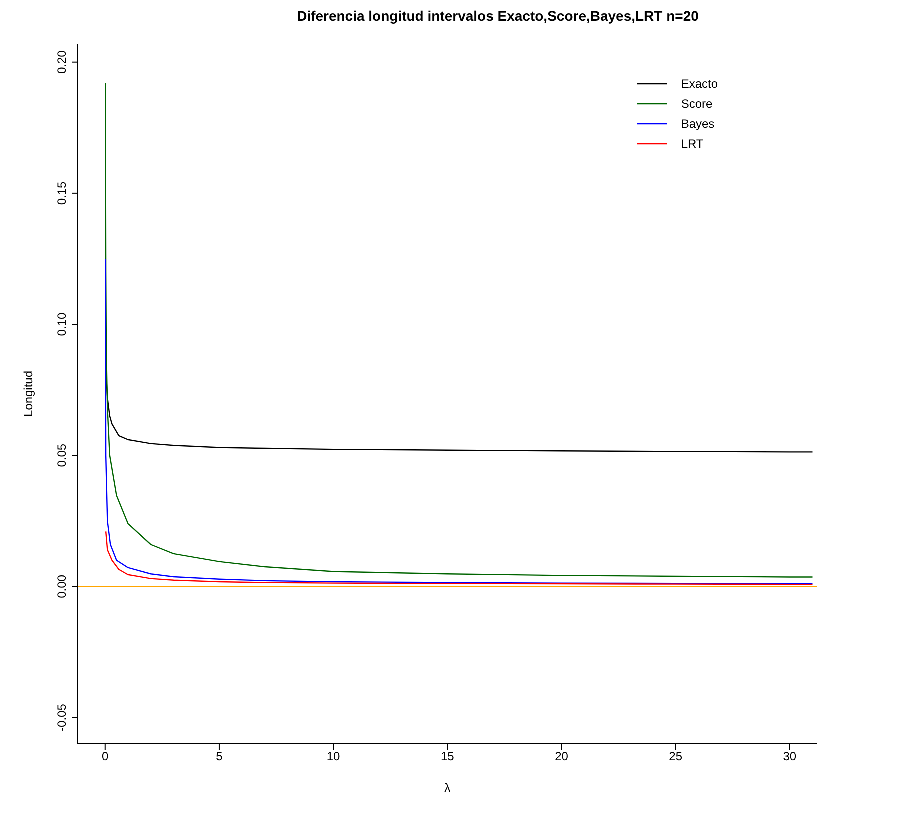 Image resolution: width=915 pixels, height=829 pixels. What do you see at coordinates (28, 394) in the screenshot?
I see `y-axis-title: Longitud` at bounding box center [28, 394].